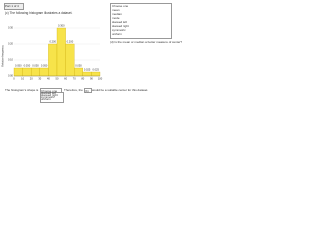  Describe the element at coordinates (11, 44) in the screenshot. I see `y-tick-label: 0.20` at that location.